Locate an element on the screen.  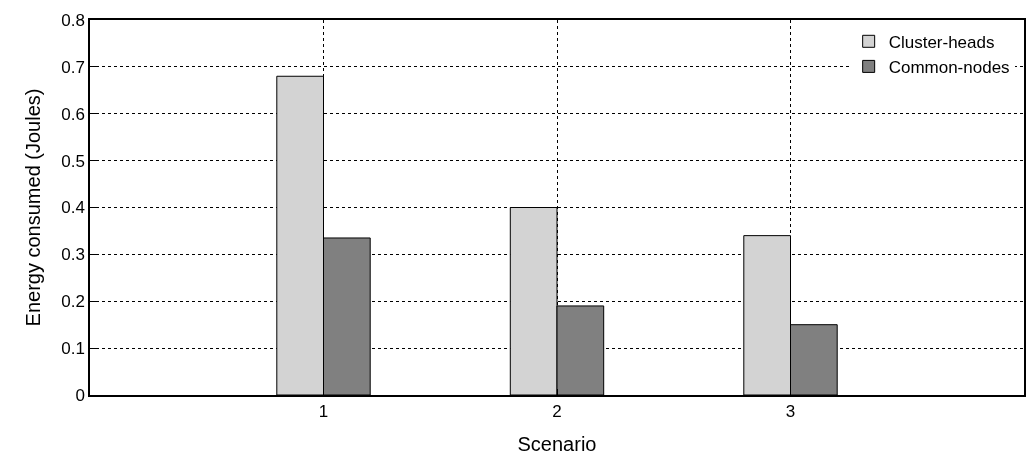
legend-label: Common-nodes is located at coordinates (949, 68).